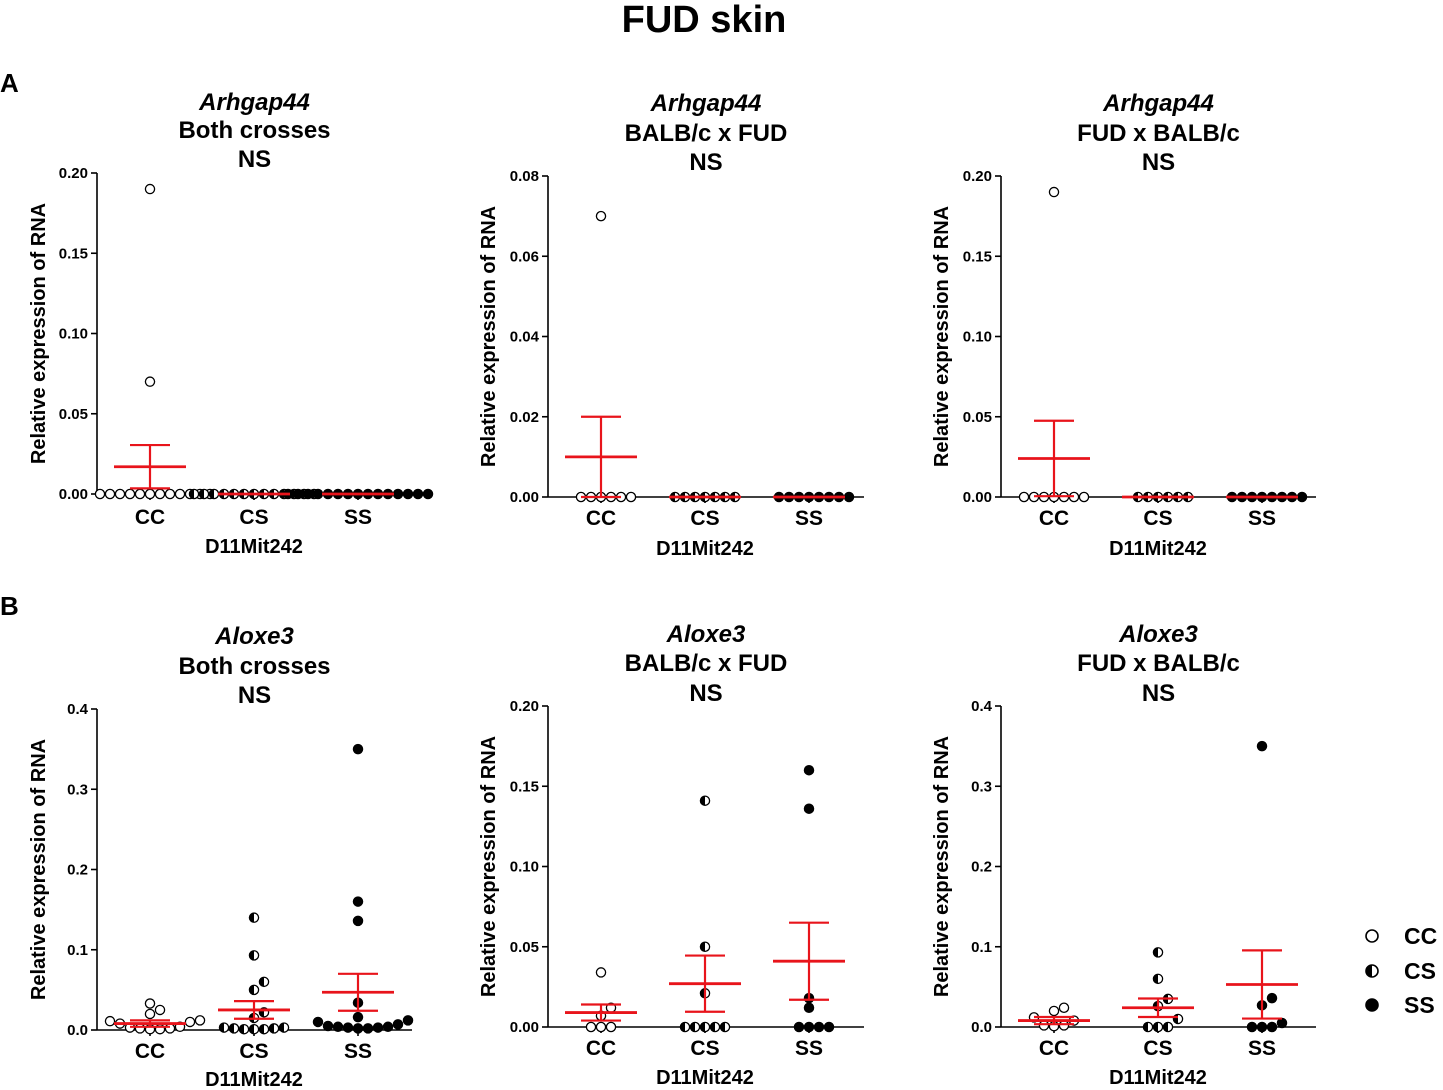  What do you see at coordinates (254, 130) in the screenshot?
I see `chart-cross-title: Both crosses` at bounding box center [254, 130].